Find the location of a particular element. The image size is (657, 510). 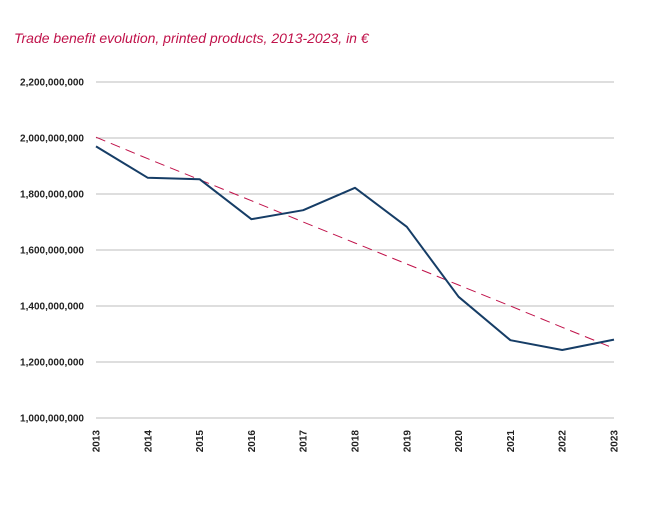

y-tick-label: 1,400,000,000 is located at coordinates (52, 307).